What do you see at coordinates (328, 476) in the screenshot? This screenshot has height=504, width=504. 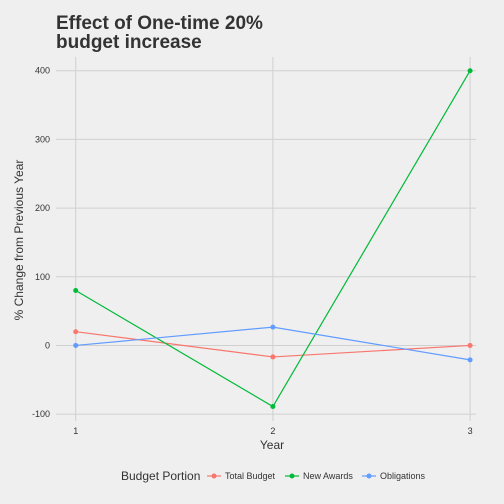 I see `legend-label: New Awards` at bounding box center [328, 476].